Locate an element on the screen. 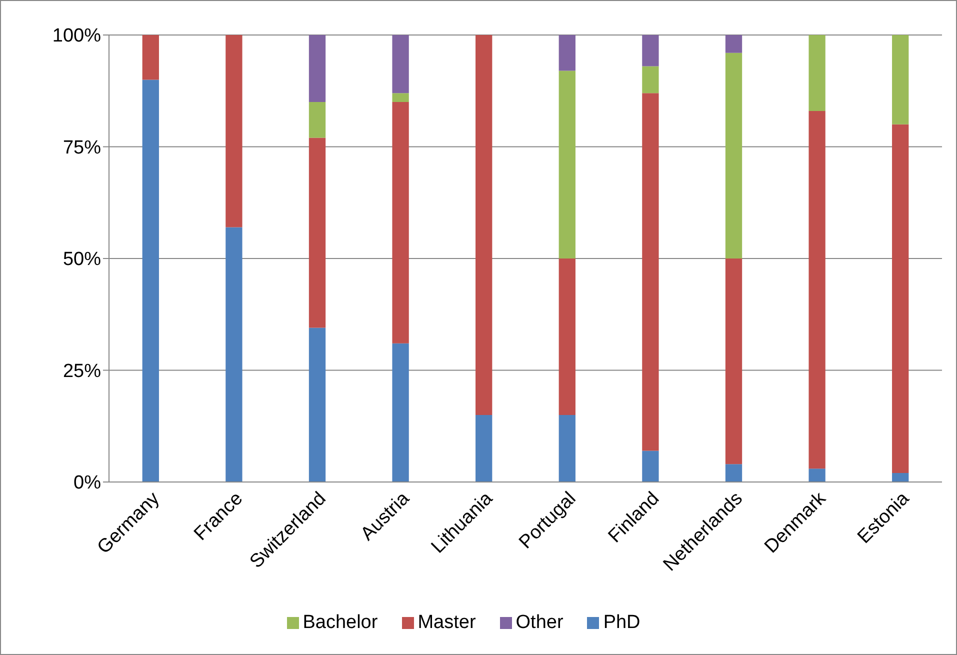 This screenshot has width=957, height=655. legend-label: Master is located at coordinates (447, 622).